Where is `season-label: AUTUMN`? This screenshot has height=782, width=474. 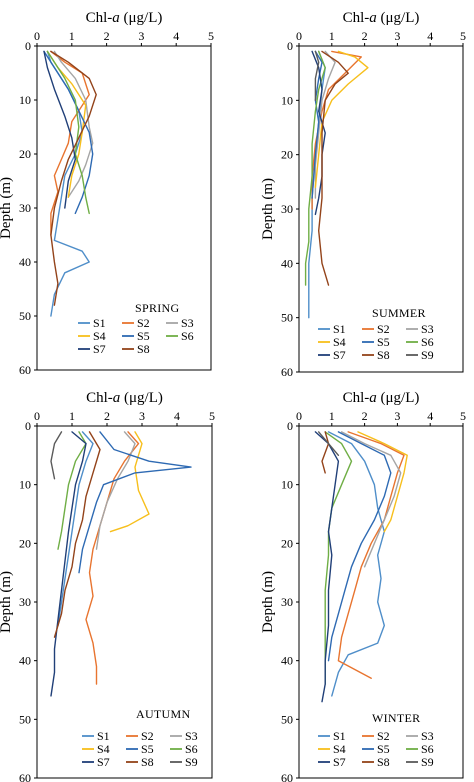
season-label: AUTUMN is located at coordinates (163, 714).